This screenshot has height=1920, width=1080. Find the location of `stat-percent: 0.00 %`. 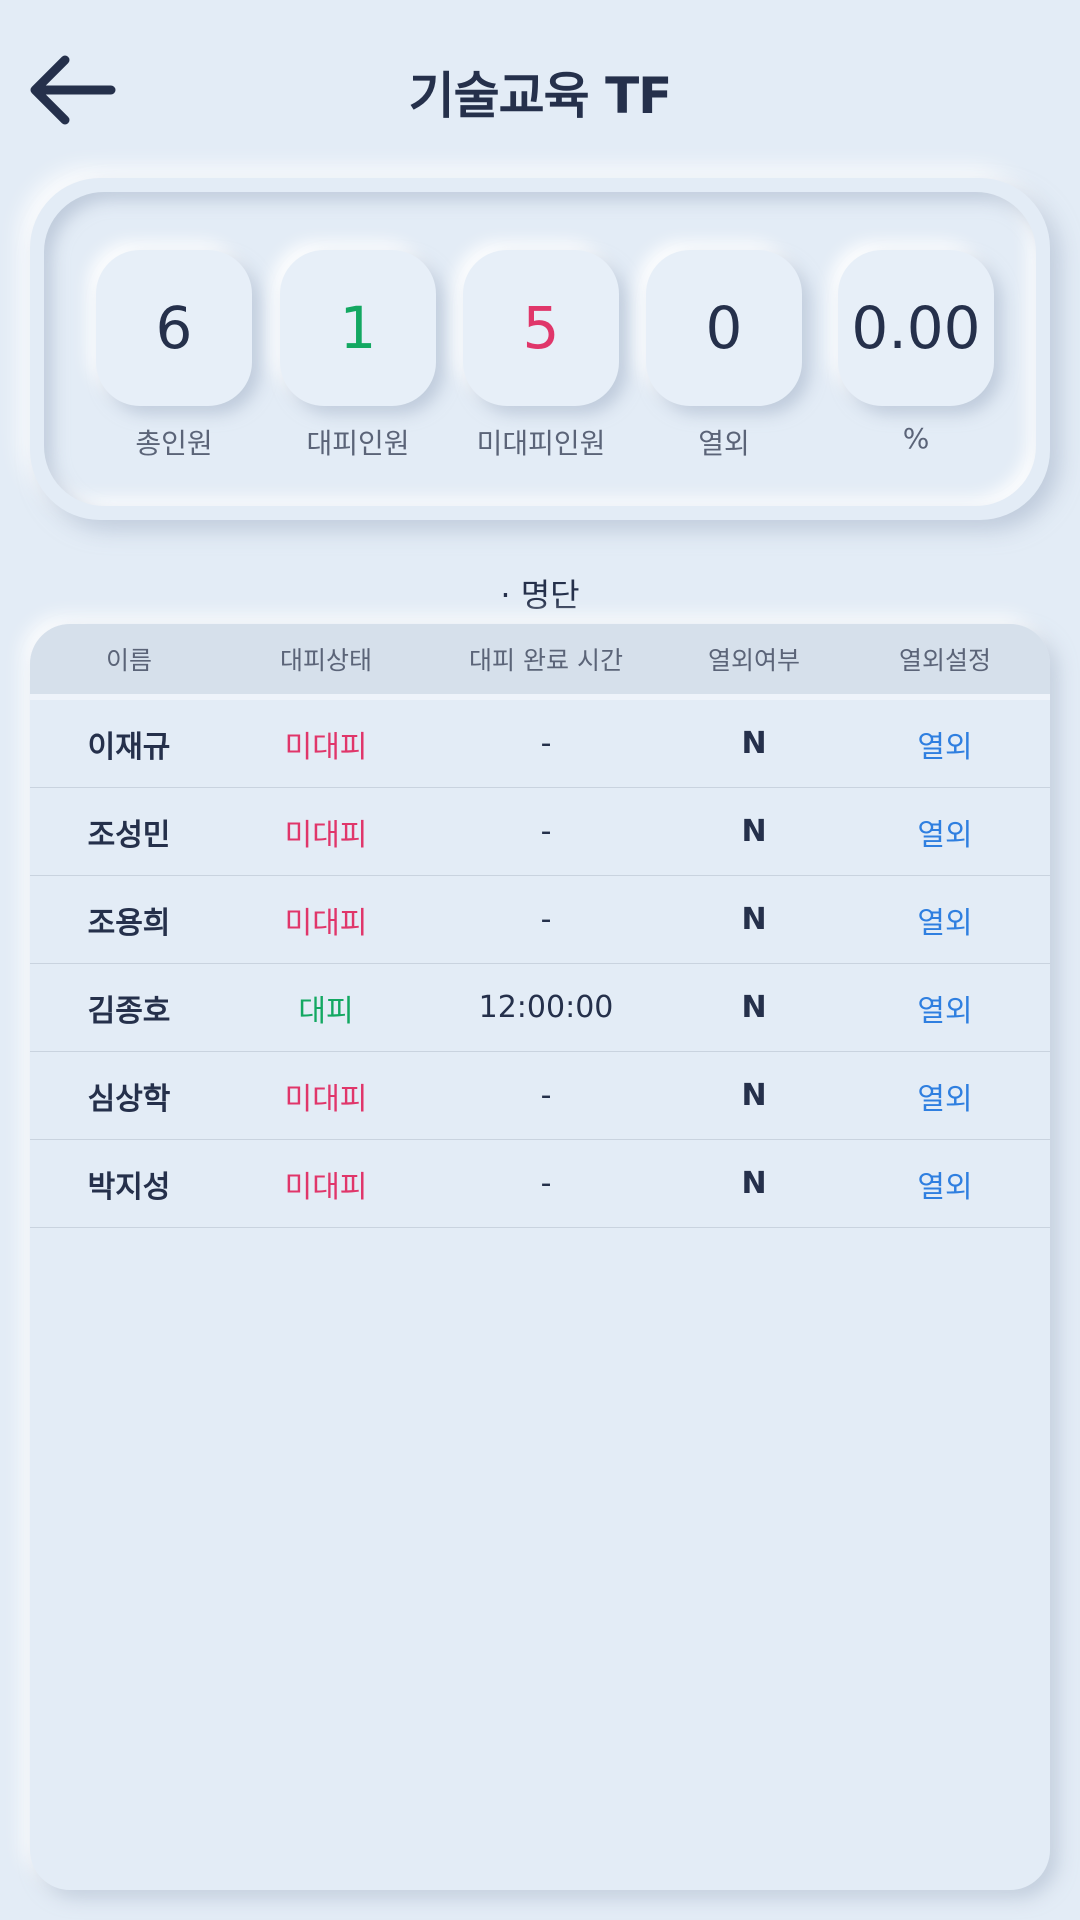

stat-percent: 0.00 % is located at coordinates (916, 352).